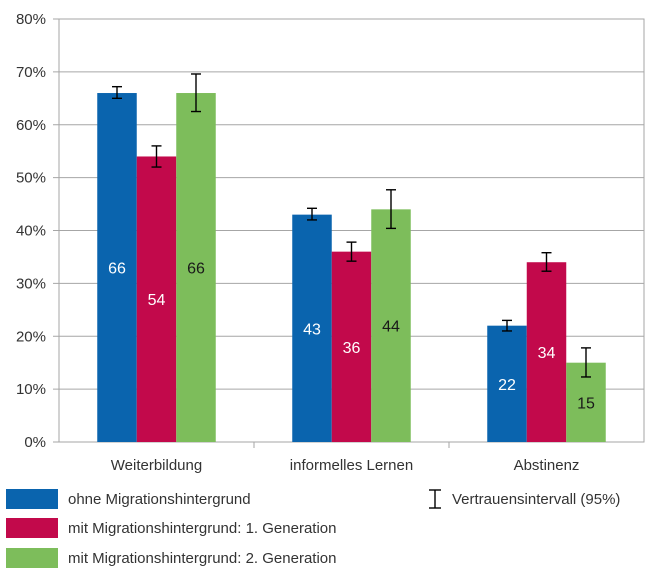 This screenshot has width=650, height=569. What do you see at coordinates (536, 499) in the screenshot?
I see `legend-label-confidence-interval: Vertrauensintervall (95%)` at bounding box center [536, 499].